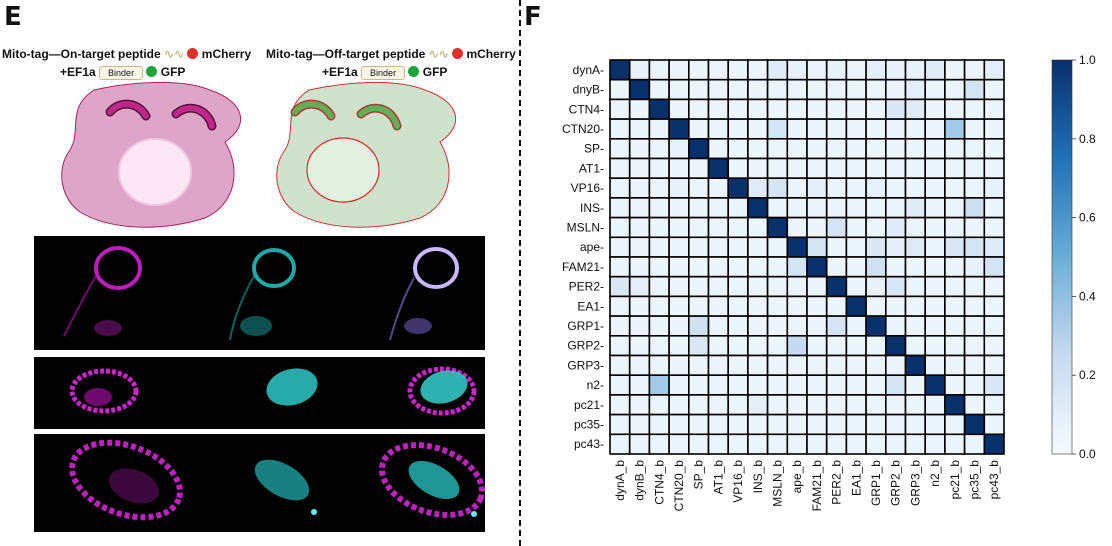  I want to click on on-target-line2-prefix: +EF1a, so click(78, 72).